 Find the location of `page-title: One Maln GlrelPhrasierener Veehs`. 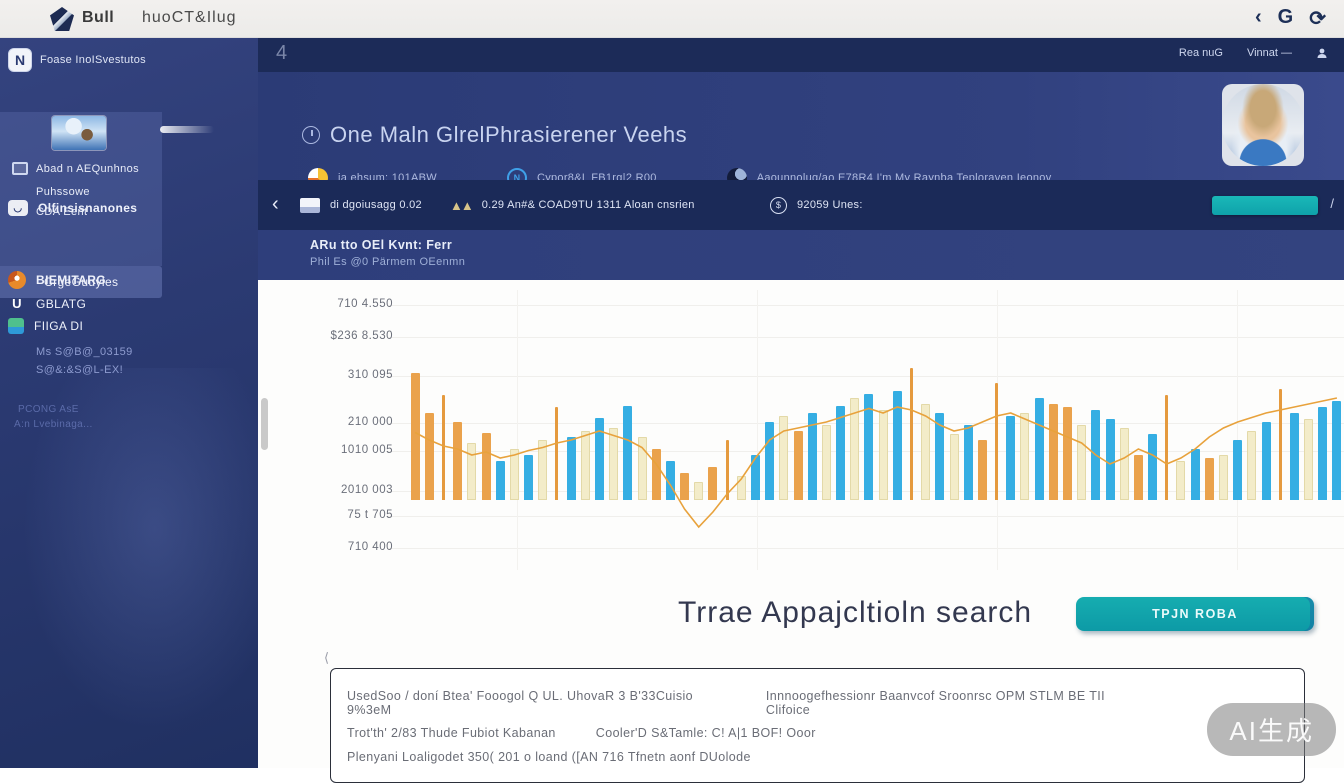

page-title: One Maln GlrelPhrasierener Veehs is located at coordinates (494, 135).